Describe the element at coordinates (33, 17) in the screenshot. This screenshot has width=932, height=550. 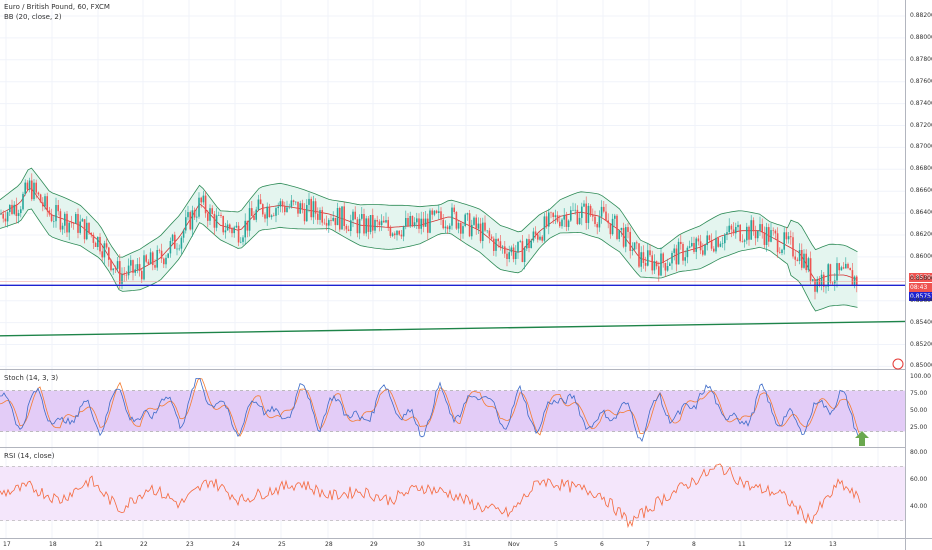
I see `bb-indicator-label: BB (20, close, 2)` at that location.